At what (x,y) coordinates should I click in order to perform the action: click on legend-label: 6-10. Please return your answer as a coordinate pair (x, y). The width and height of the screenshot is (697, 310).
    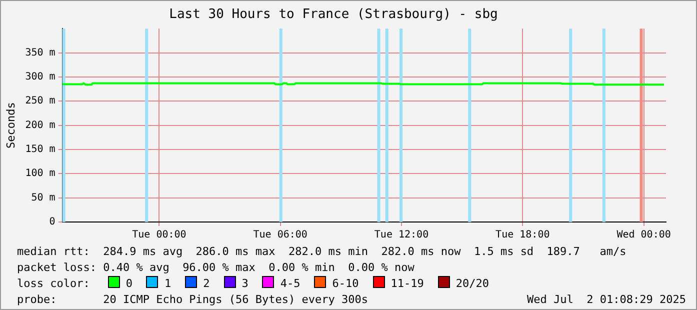
    Looking at the image, I should click on (345, 283).